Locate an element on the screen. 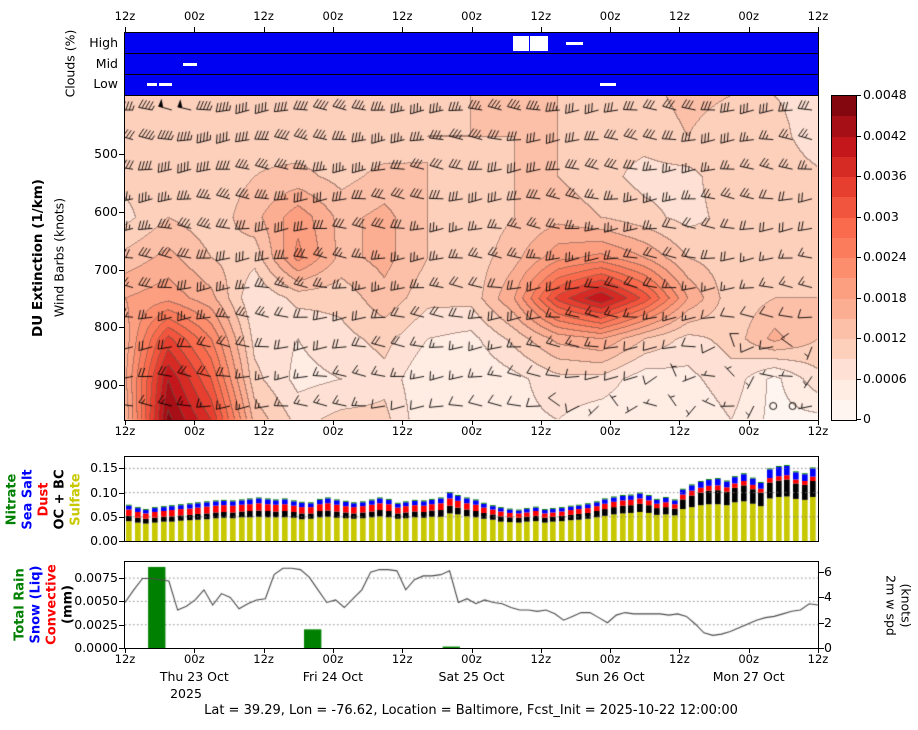 Image resolution: width=918 pixels, height=730 pixels. cloud-row-label-low: Low is located at coordinates (105, 84).